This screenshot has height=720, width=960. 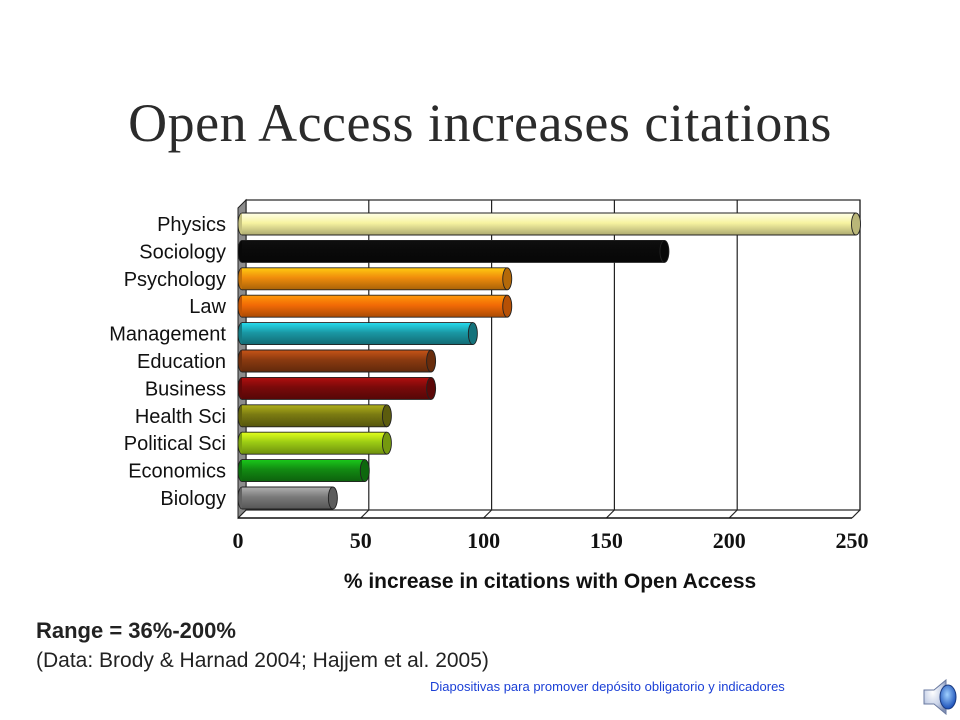 I want to click on bar-economics, so click(x=303, y=471).